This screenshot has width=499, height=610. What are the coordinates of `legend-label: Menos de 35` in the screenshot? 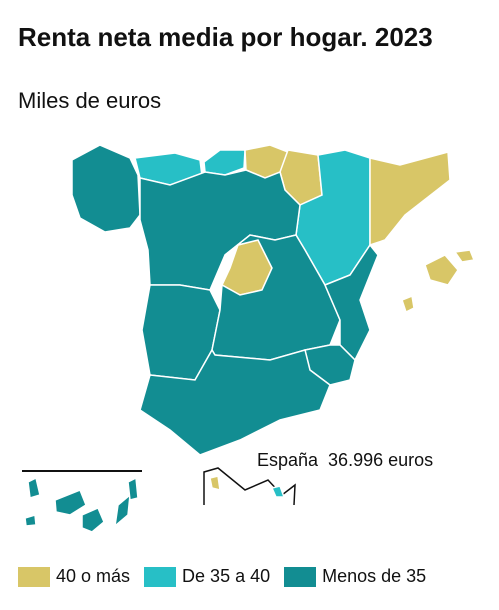 It's located at (374, 576).